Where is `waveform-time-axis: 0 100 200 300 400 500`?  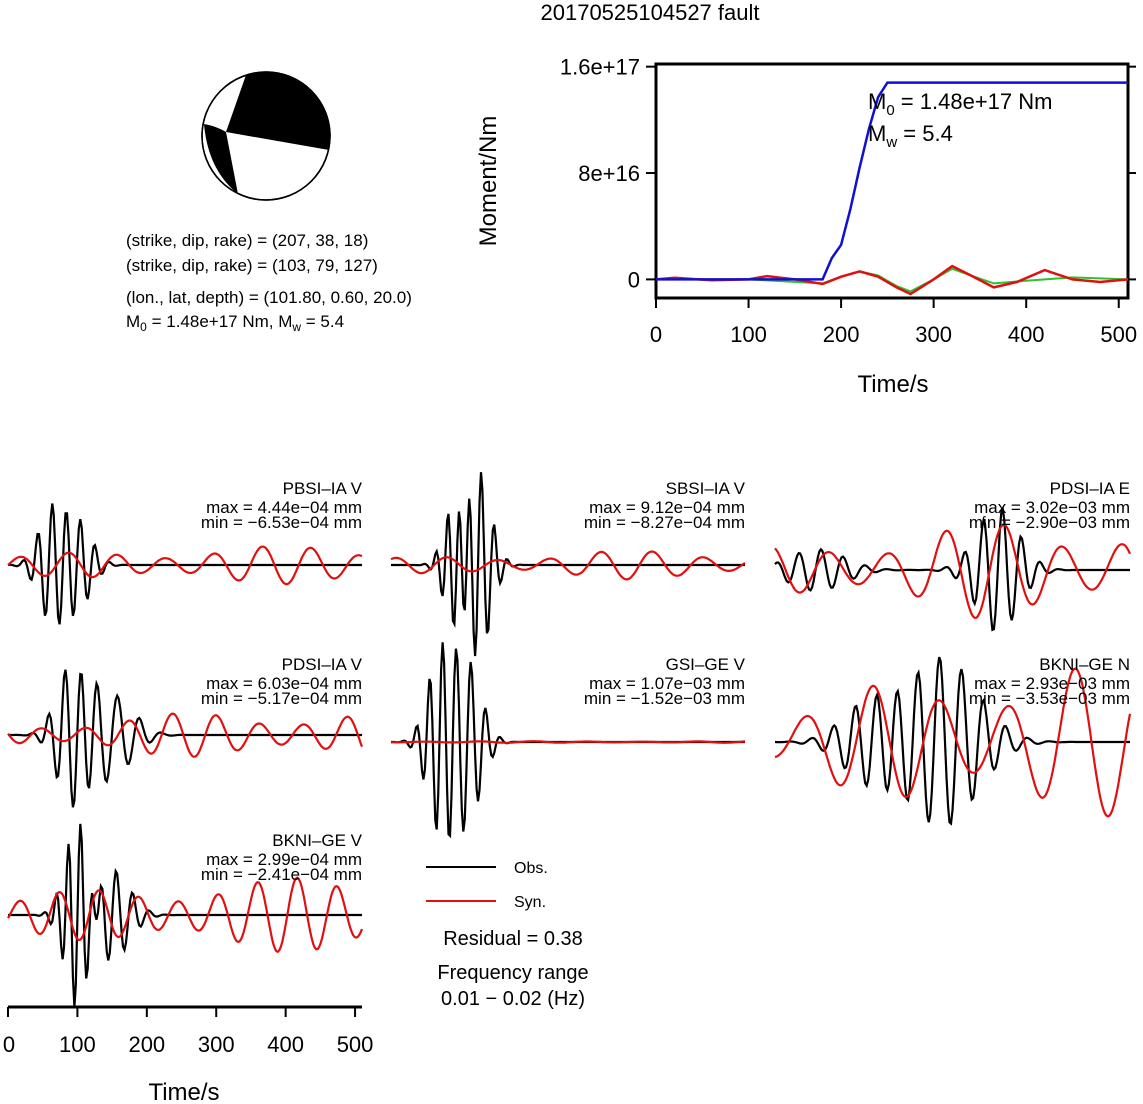 waveform-time-axis: 0 100 200 300 400 500 is located at coordinates (188, 1031).